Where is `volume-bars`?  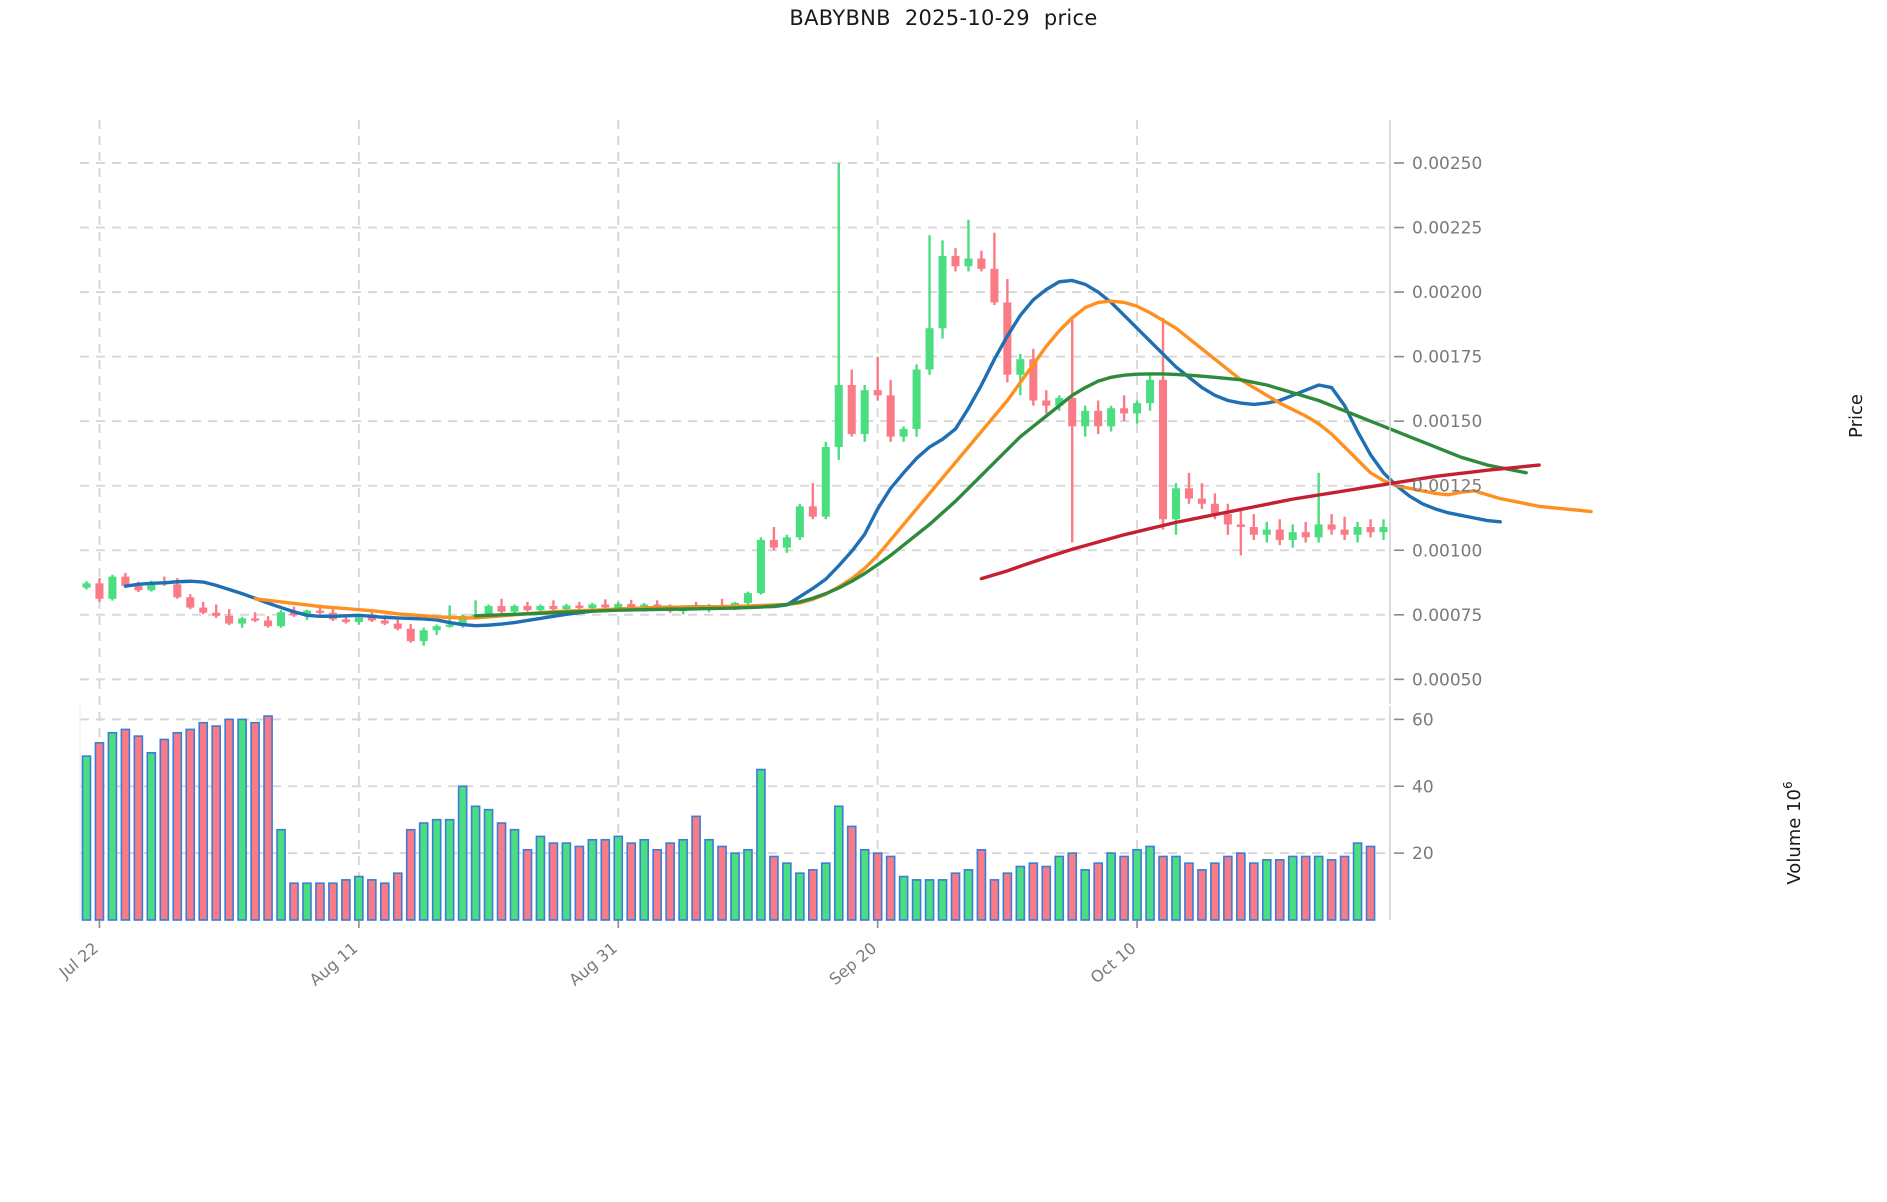
volume-bars is located at coordinates (728, 818).